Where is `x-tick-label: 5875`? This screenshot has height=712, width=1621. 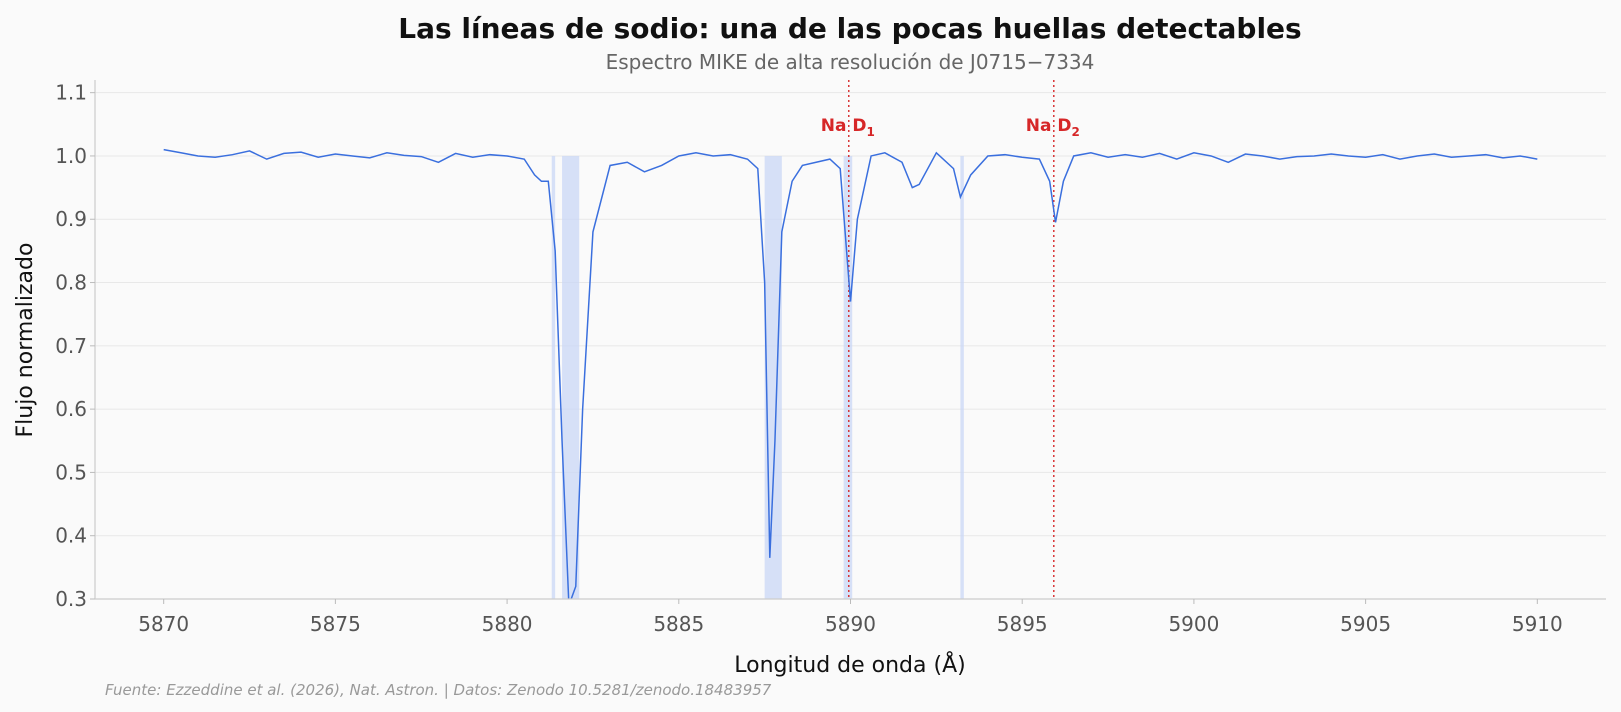 x-tick-label: 5875 is located at coordinates (335, 624).